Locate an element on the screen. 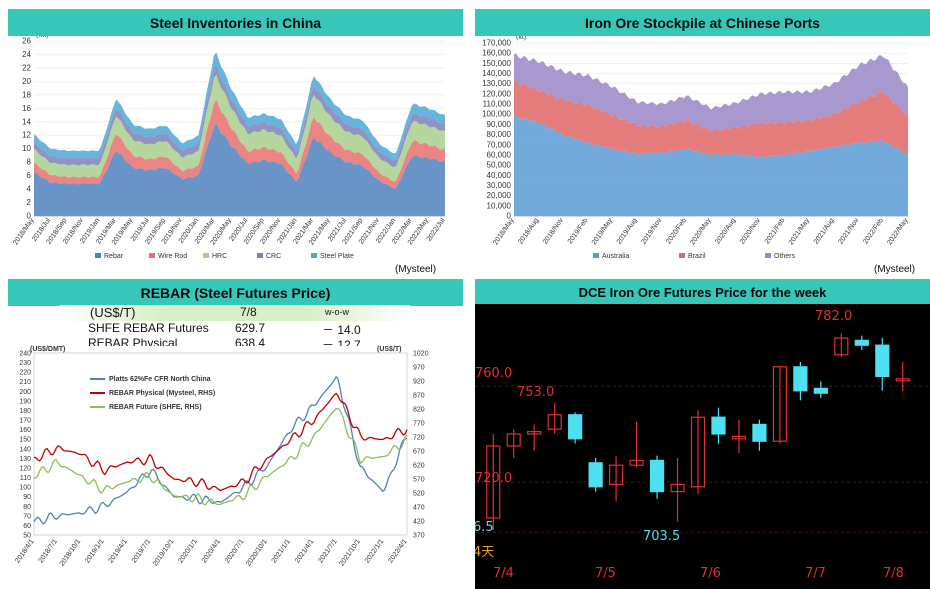 The width and height of the screenshot is (930, 589). x-tick-label: 2021/Nov is located at coordinates (848, 231).